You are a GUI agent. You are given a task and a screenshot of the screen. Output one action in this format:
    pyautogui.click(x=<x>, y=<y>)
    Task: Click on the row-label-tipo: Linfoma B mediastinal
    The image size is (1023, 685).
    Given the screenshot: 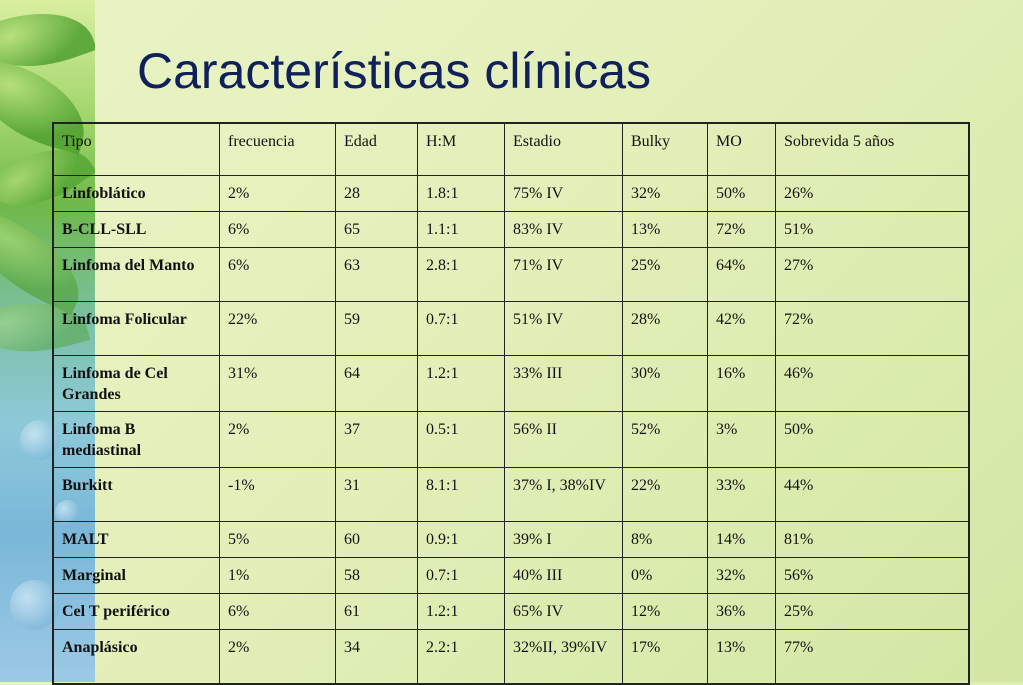 What is the action you would take?
    pyautogui.click(x=136, y=439)
    